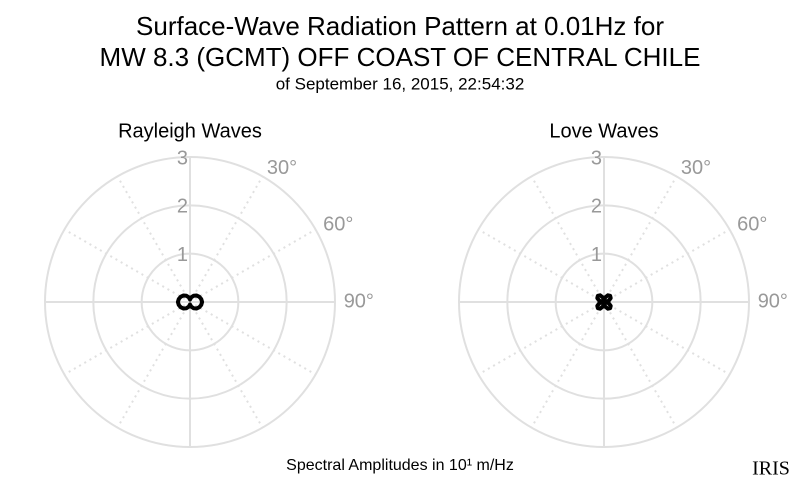 The width and height of the screenshot is (800, 493). I want to click on plot-title: Love Waves, so click(603, 131).